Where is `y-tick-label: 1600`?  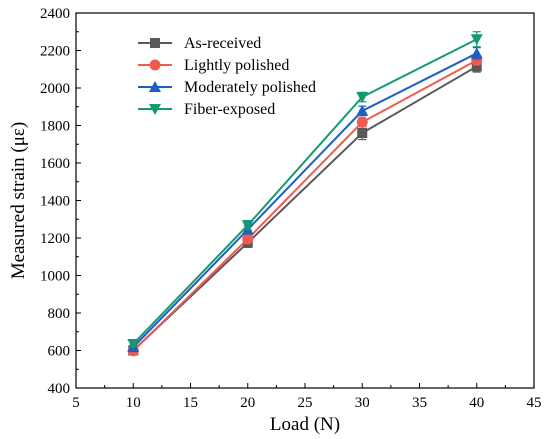 y-tick-label: 1600 is located at coordinates (55, 164).